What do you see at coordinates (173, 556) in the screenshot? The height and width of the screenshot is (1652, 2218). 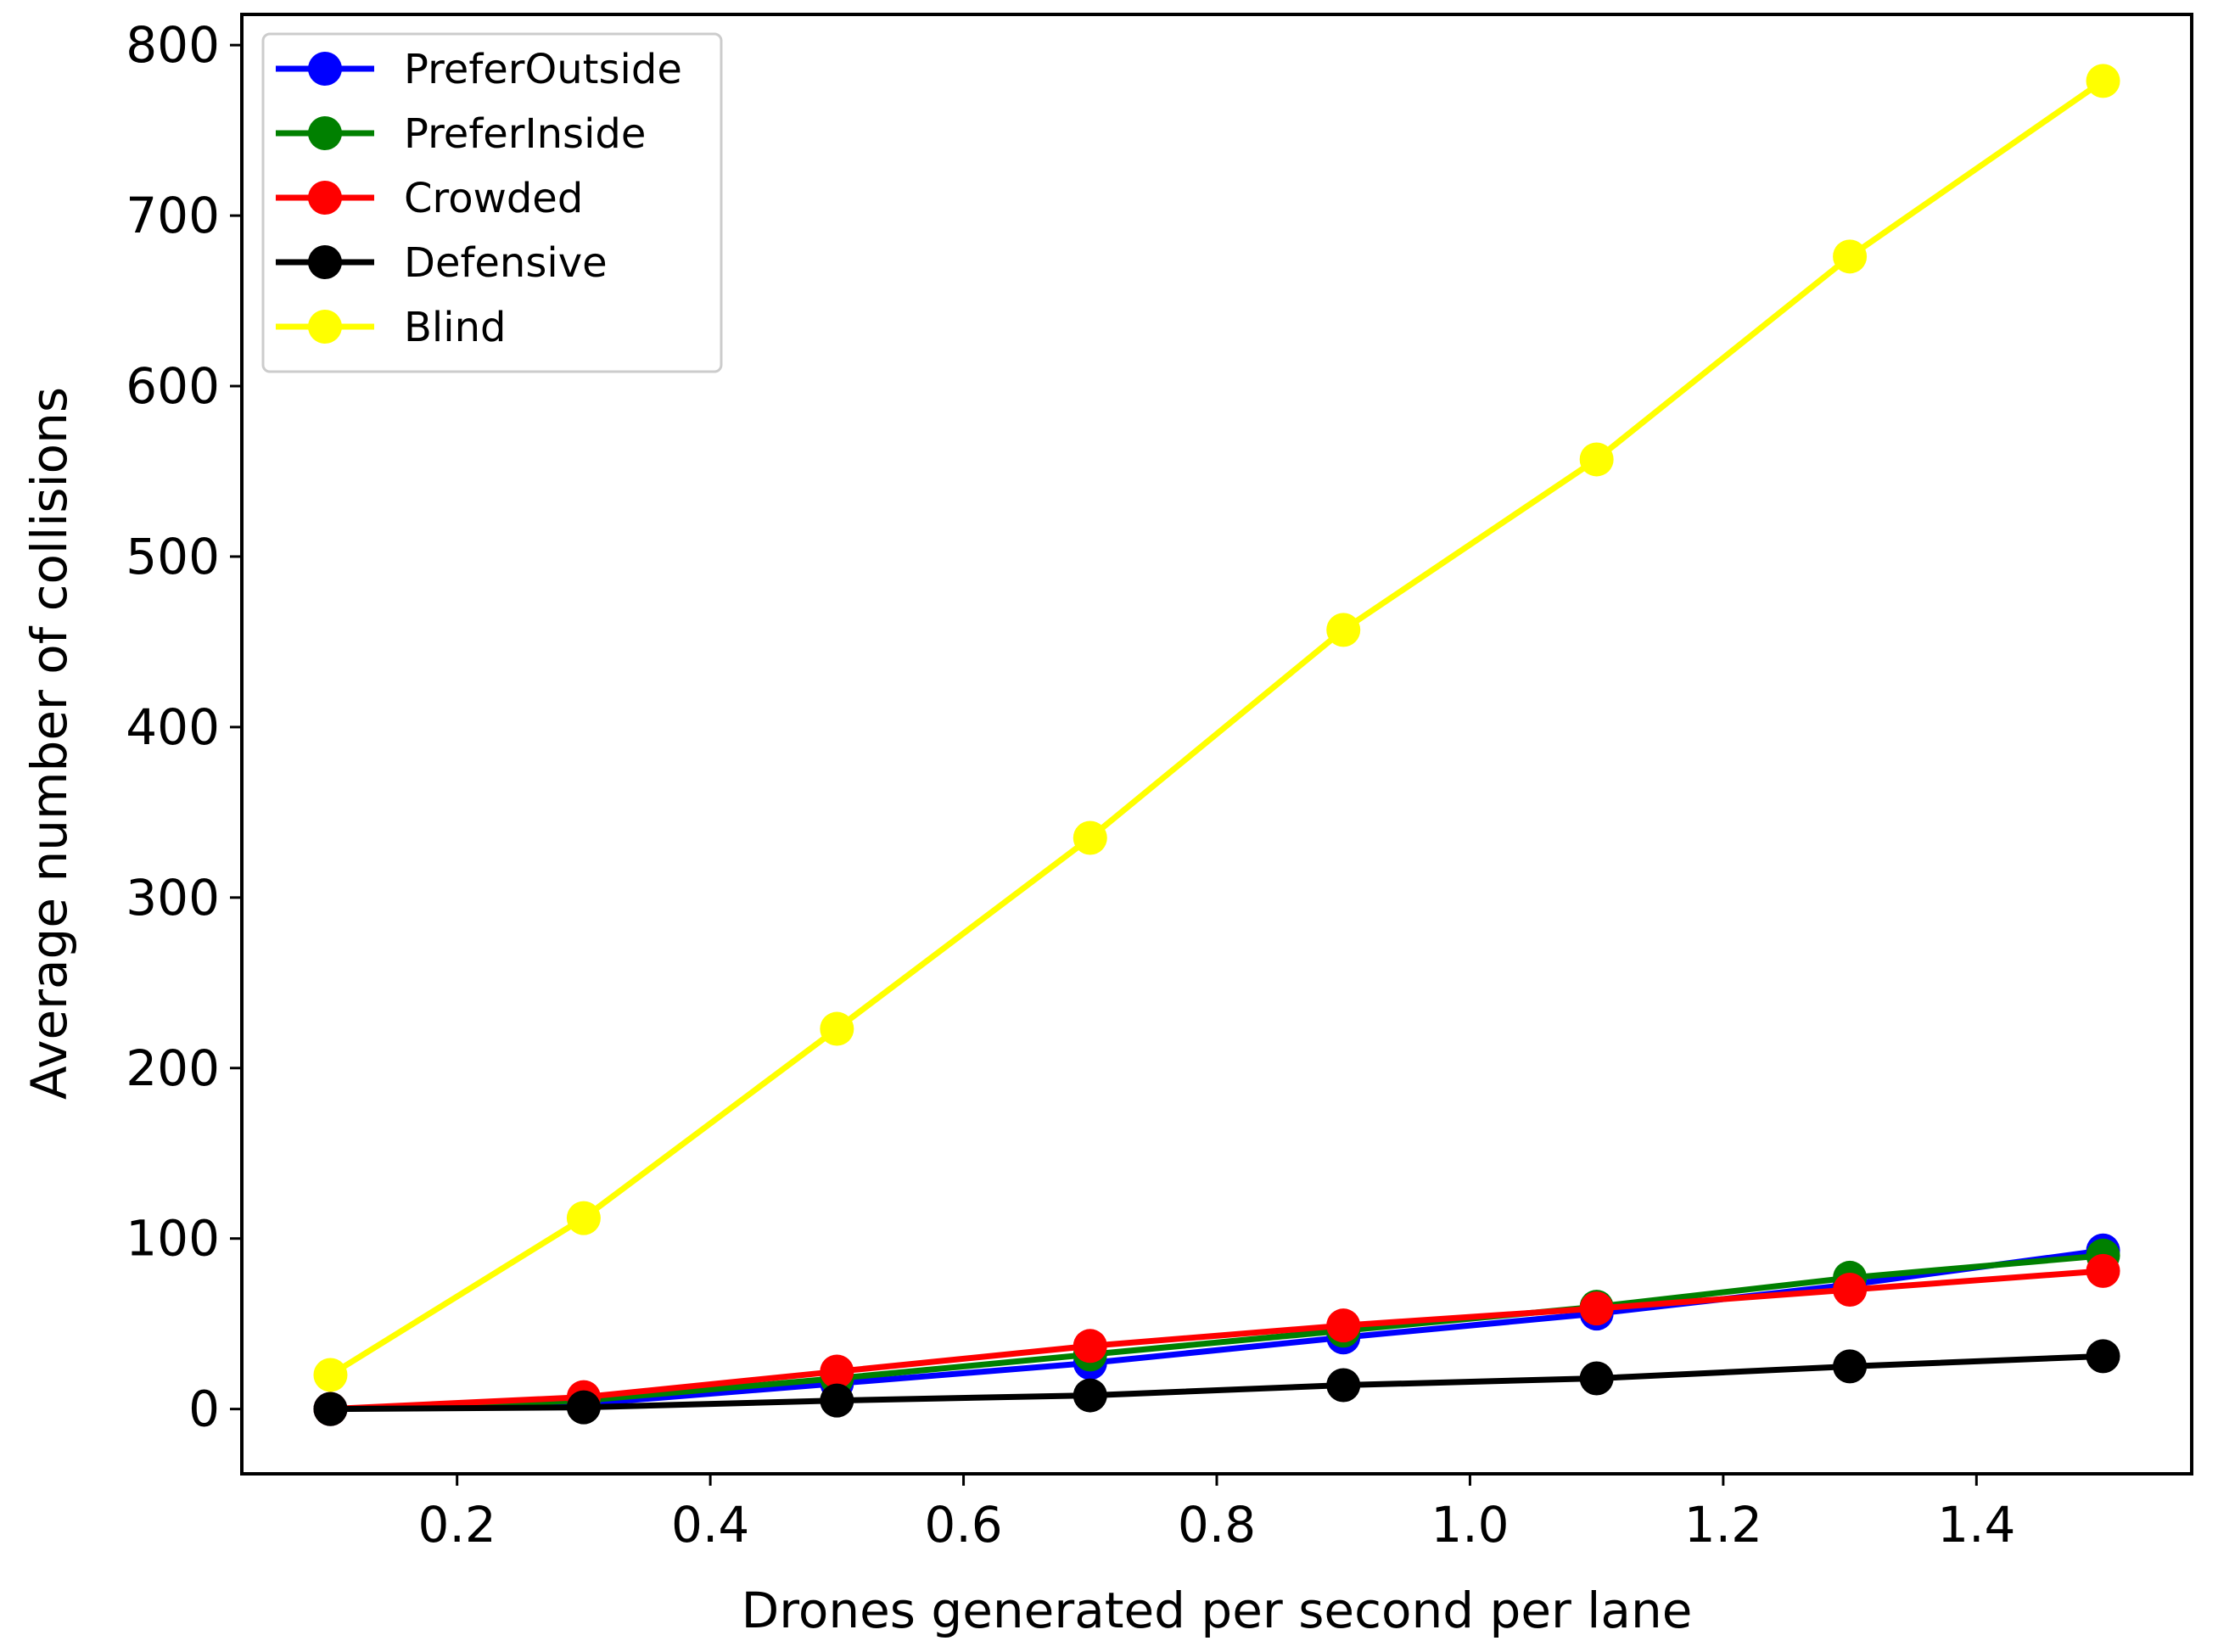 I see `y-tick-label: 500` at bounding box center [173, 556].